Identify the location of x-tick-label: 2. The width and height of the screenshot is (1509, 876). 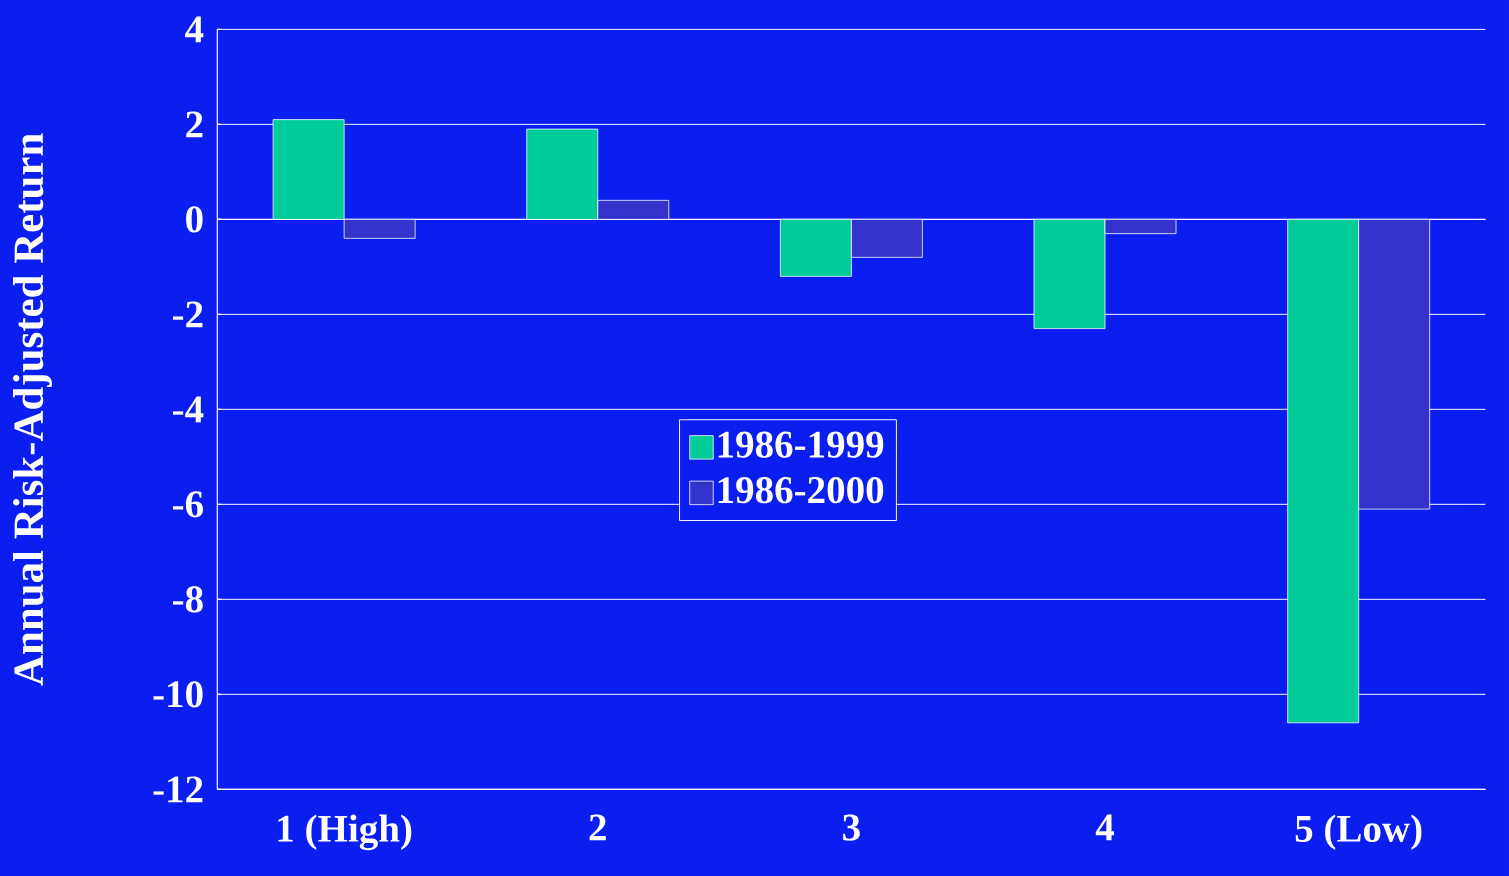
(597, 827).